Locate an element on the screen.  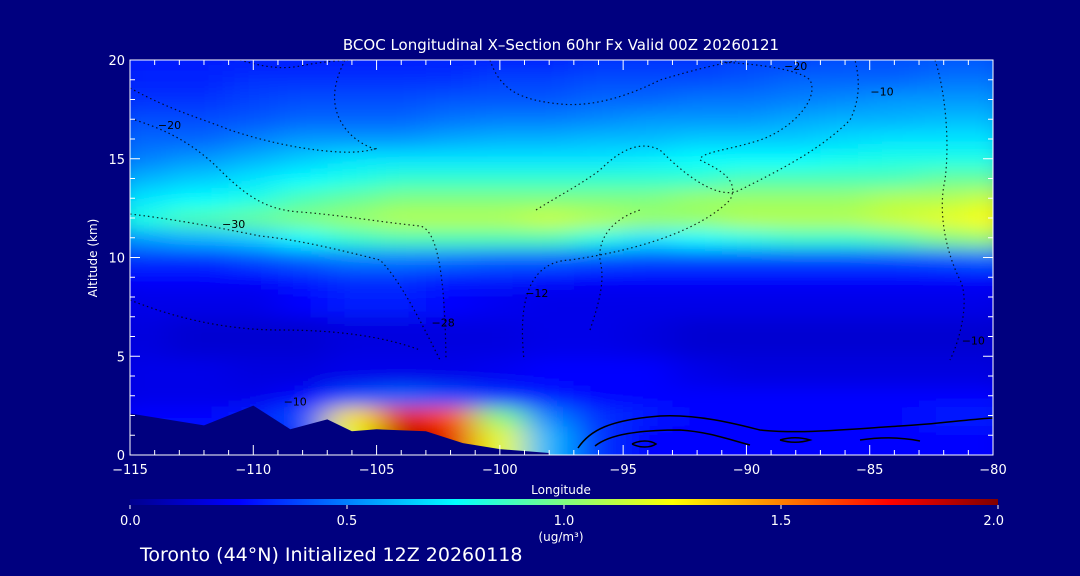
y-tick-label: 0 is located at coordinates (121, 456).